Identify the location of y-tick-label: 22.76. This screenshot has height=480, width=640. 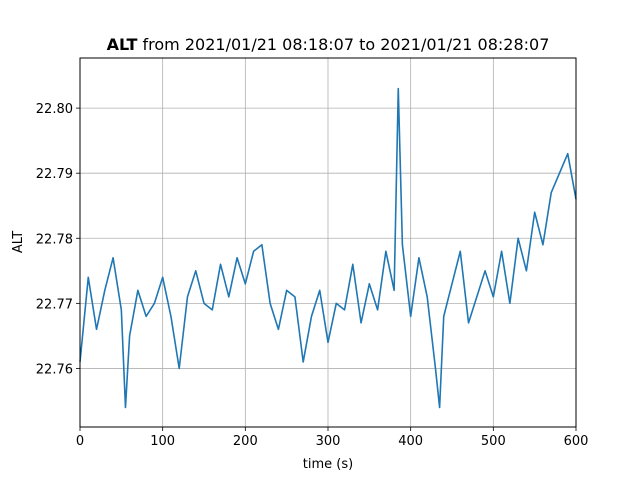
(54, 369).